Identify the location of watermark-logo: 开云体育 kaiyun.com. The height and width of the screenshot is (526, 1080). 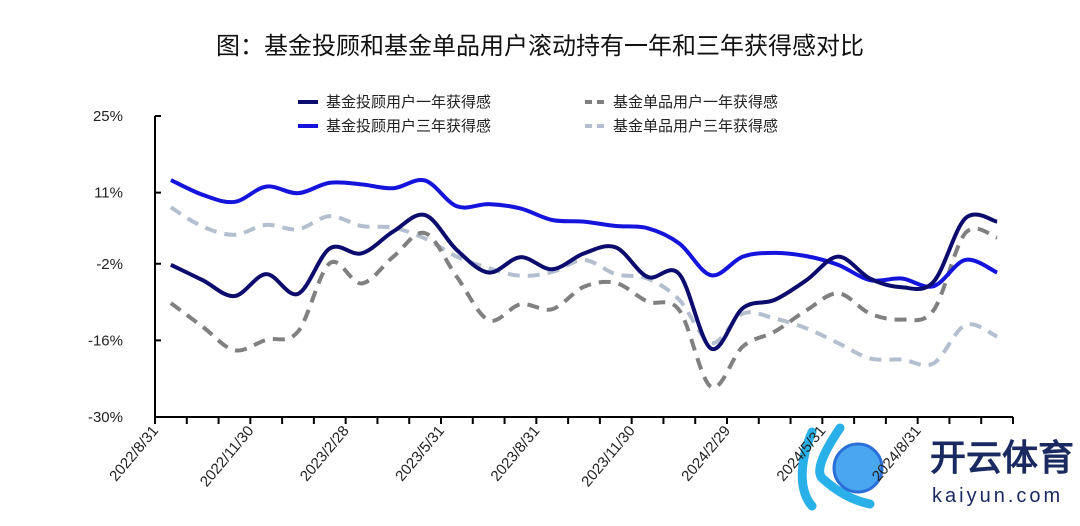
(935, 467).